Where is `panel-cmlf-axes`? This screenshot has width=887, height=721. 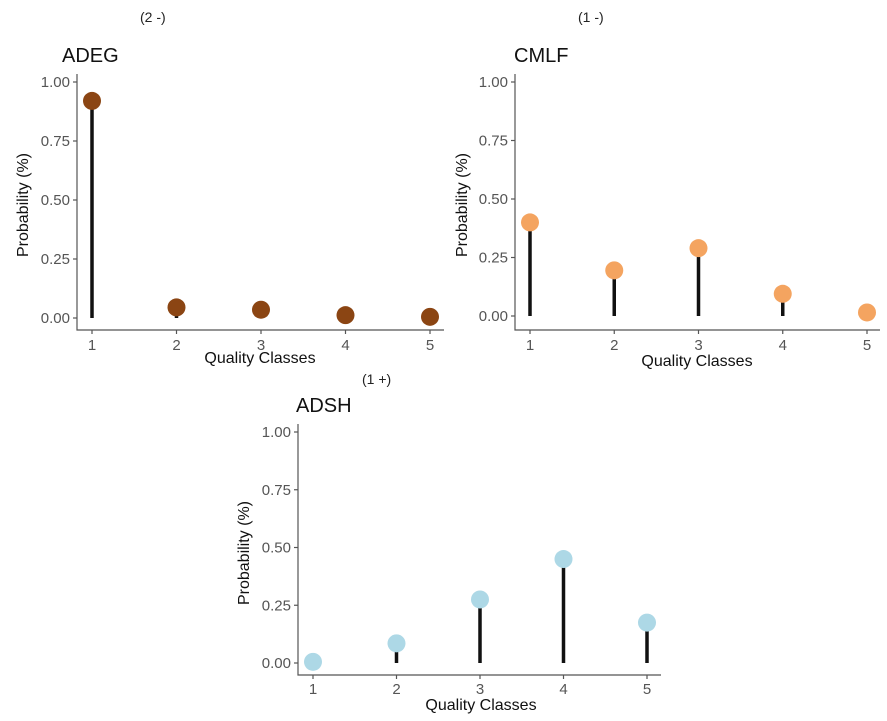
panel-cmlf-axes is located at coordinates (697, 202).